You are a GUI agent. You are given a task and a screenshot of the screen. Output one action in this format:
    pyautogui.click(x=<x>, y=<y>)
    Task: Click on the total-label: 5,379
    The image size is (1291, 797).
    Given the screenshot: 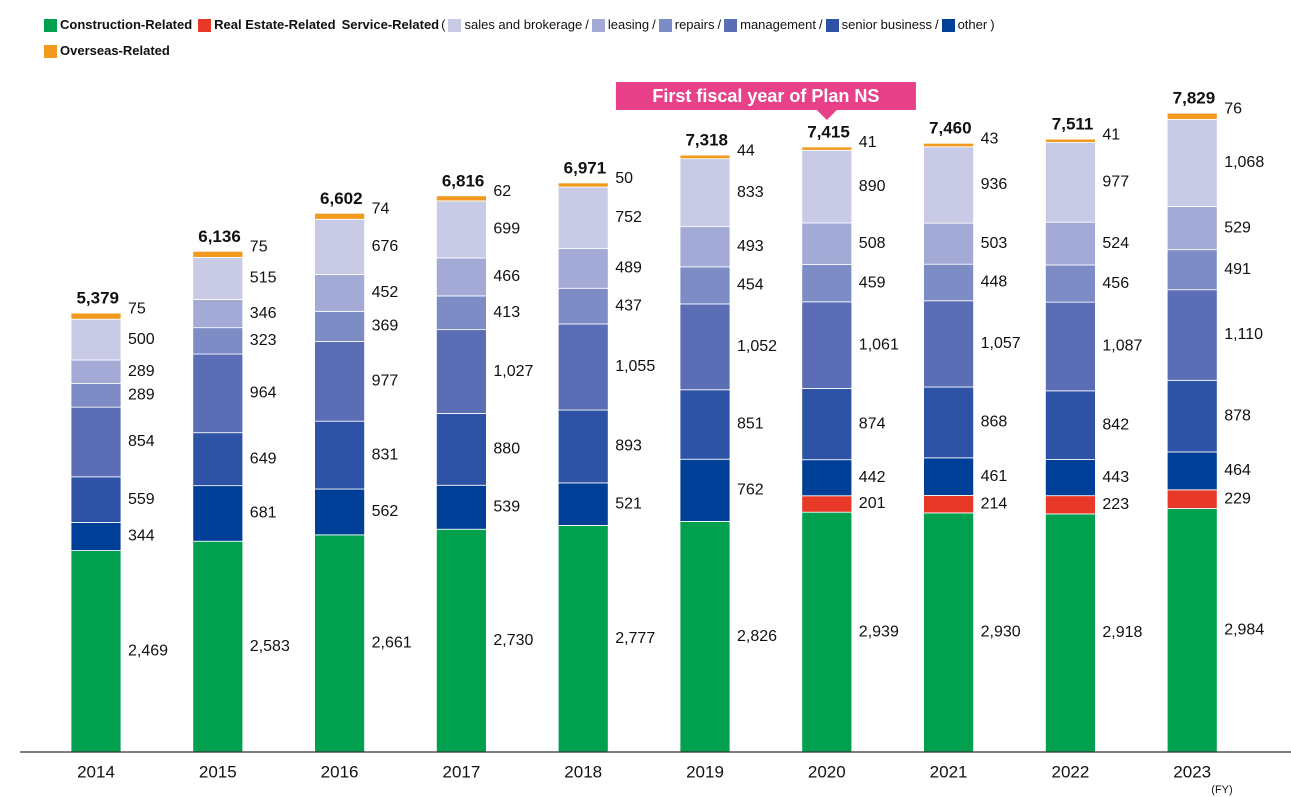 What is the action you would take?
    pyautogui.click(x=97, y=298)
    